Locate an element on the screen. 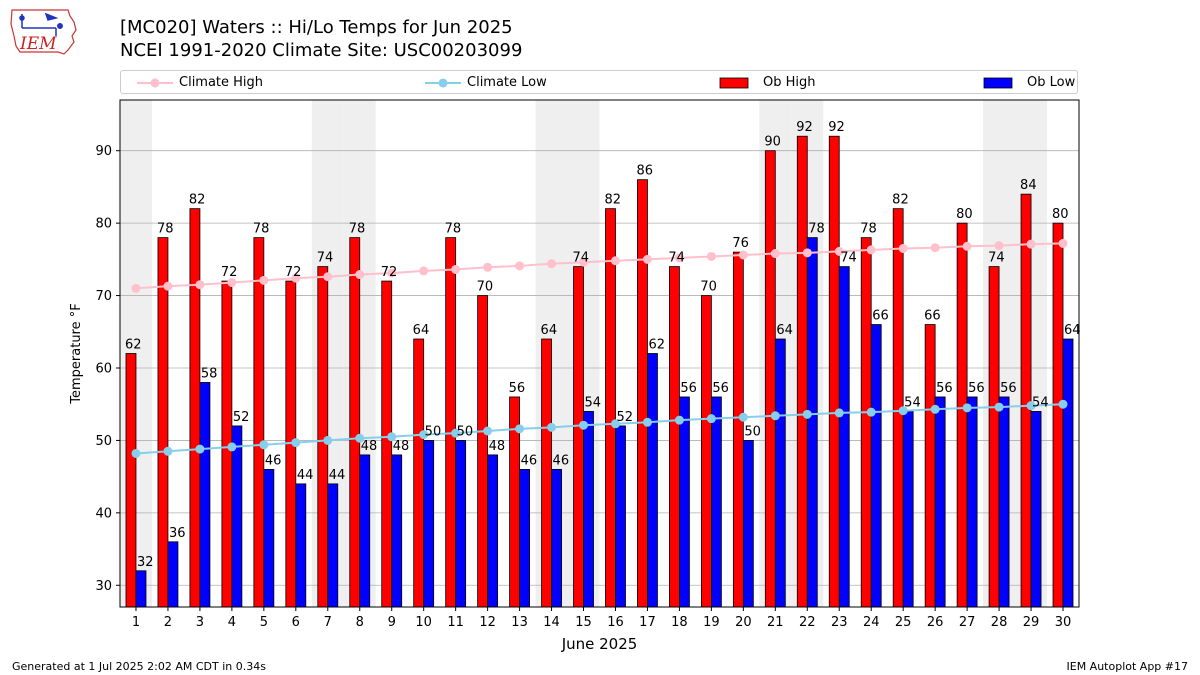 The height and width of the screenshot is (675, 1200). x-tick-label: 24 is located at coordinates (871, 622).